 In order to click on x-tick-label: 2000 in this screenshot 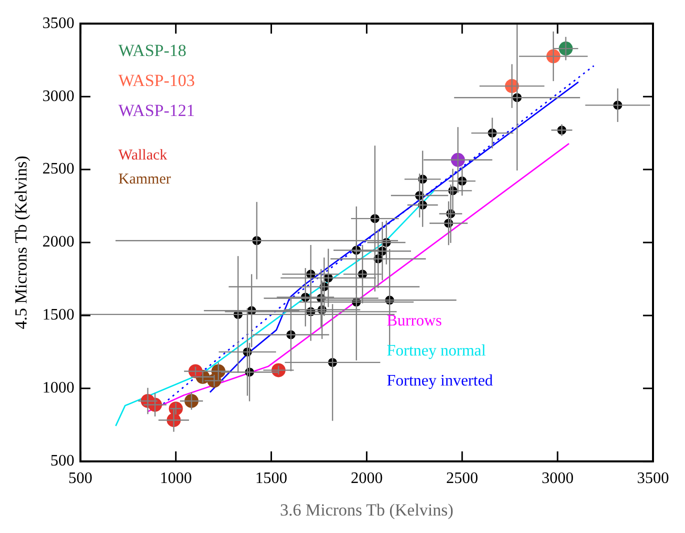, I will do `click(366, 479)`.